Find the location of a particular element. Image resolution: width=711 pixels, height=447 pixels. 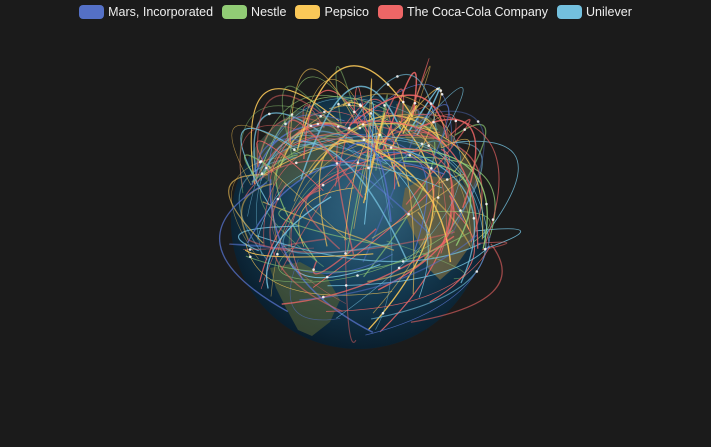

legend-item-unilever: Unilever is located at coordinates (594, 12).